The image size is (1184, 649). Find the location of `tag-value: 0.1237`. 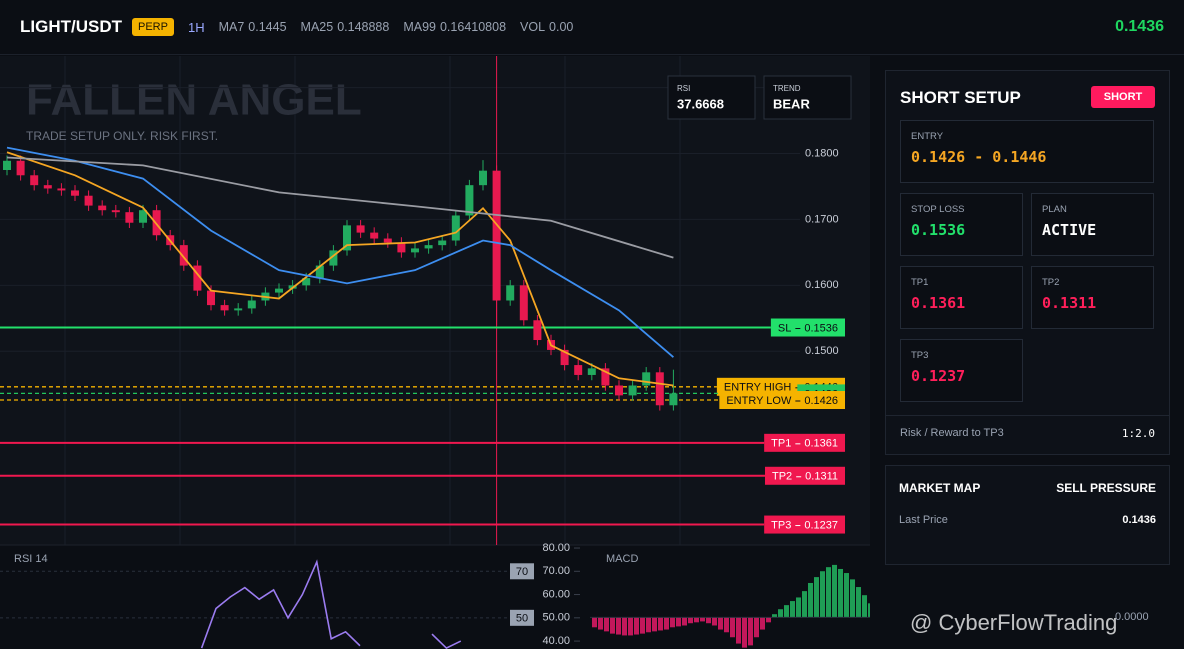

tag-value: 0.1237 is located at coordinates (821, 525).